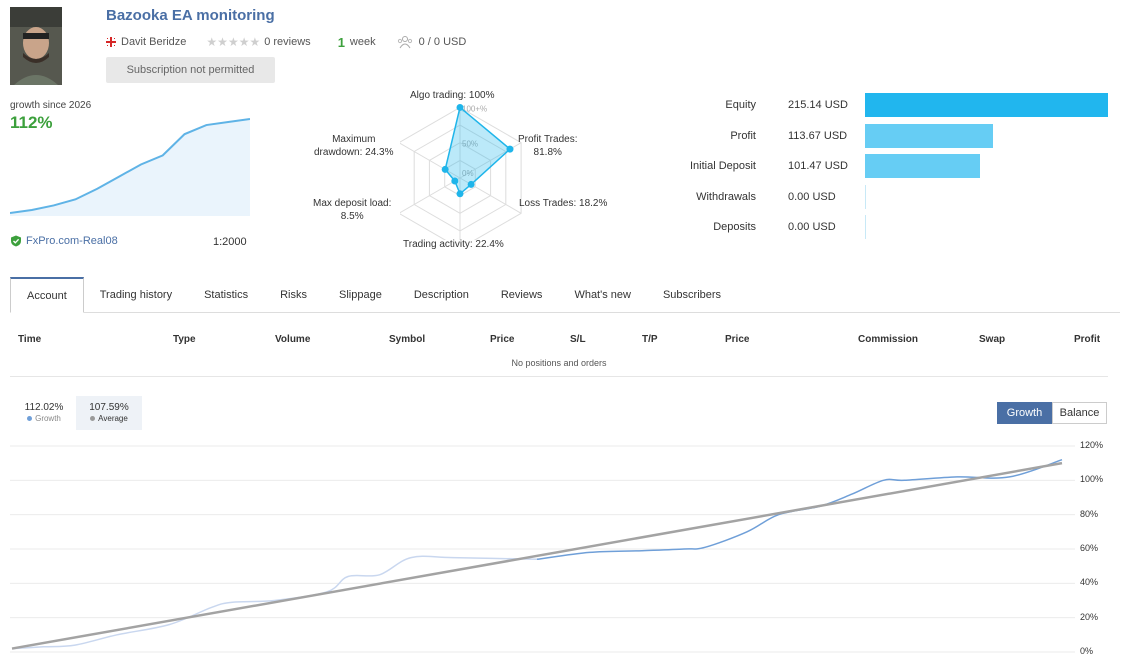 The width and height of the screenshot is (1125, 659). What do you see at coordinates (1087, 651) in the screenshot?
I see `y-tick-label: 0%` at bounding box center [1087, 651].